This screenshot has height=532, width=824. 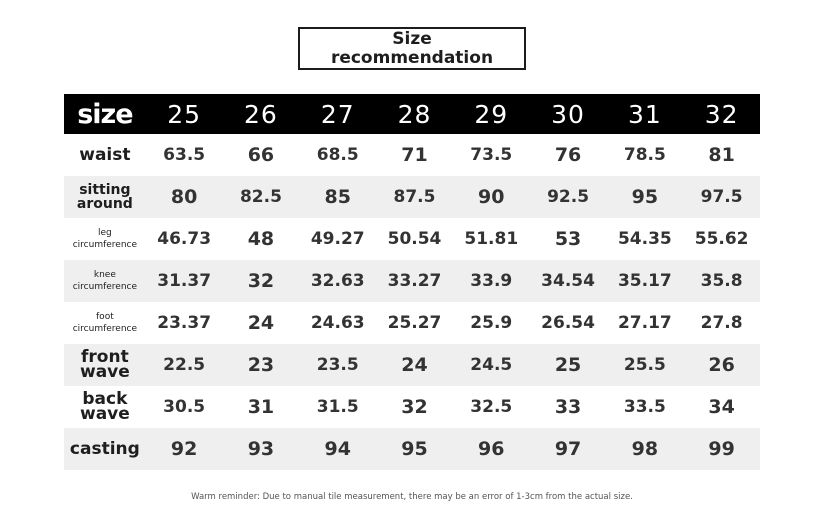 I want to click on row-label-line: sitting, so click(x=105, y=190).